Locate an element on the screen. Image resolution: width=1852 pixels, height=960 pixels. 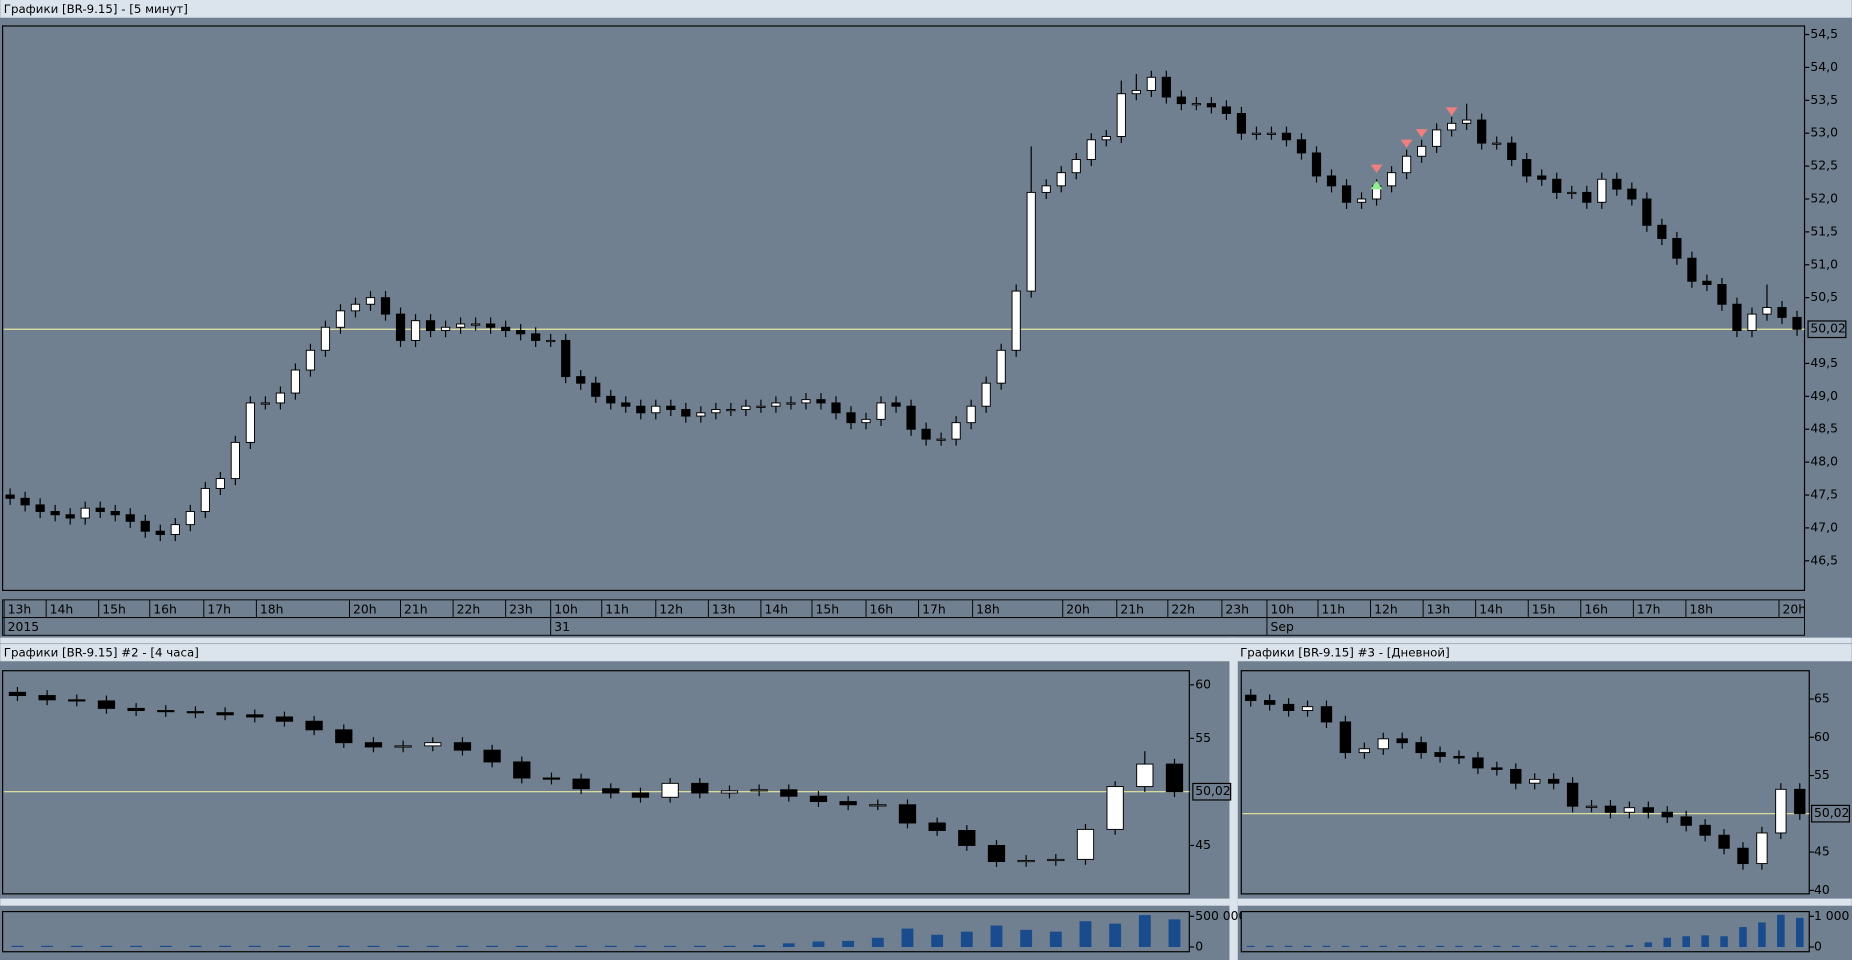
date-axis is located at coordinates (903, 626).